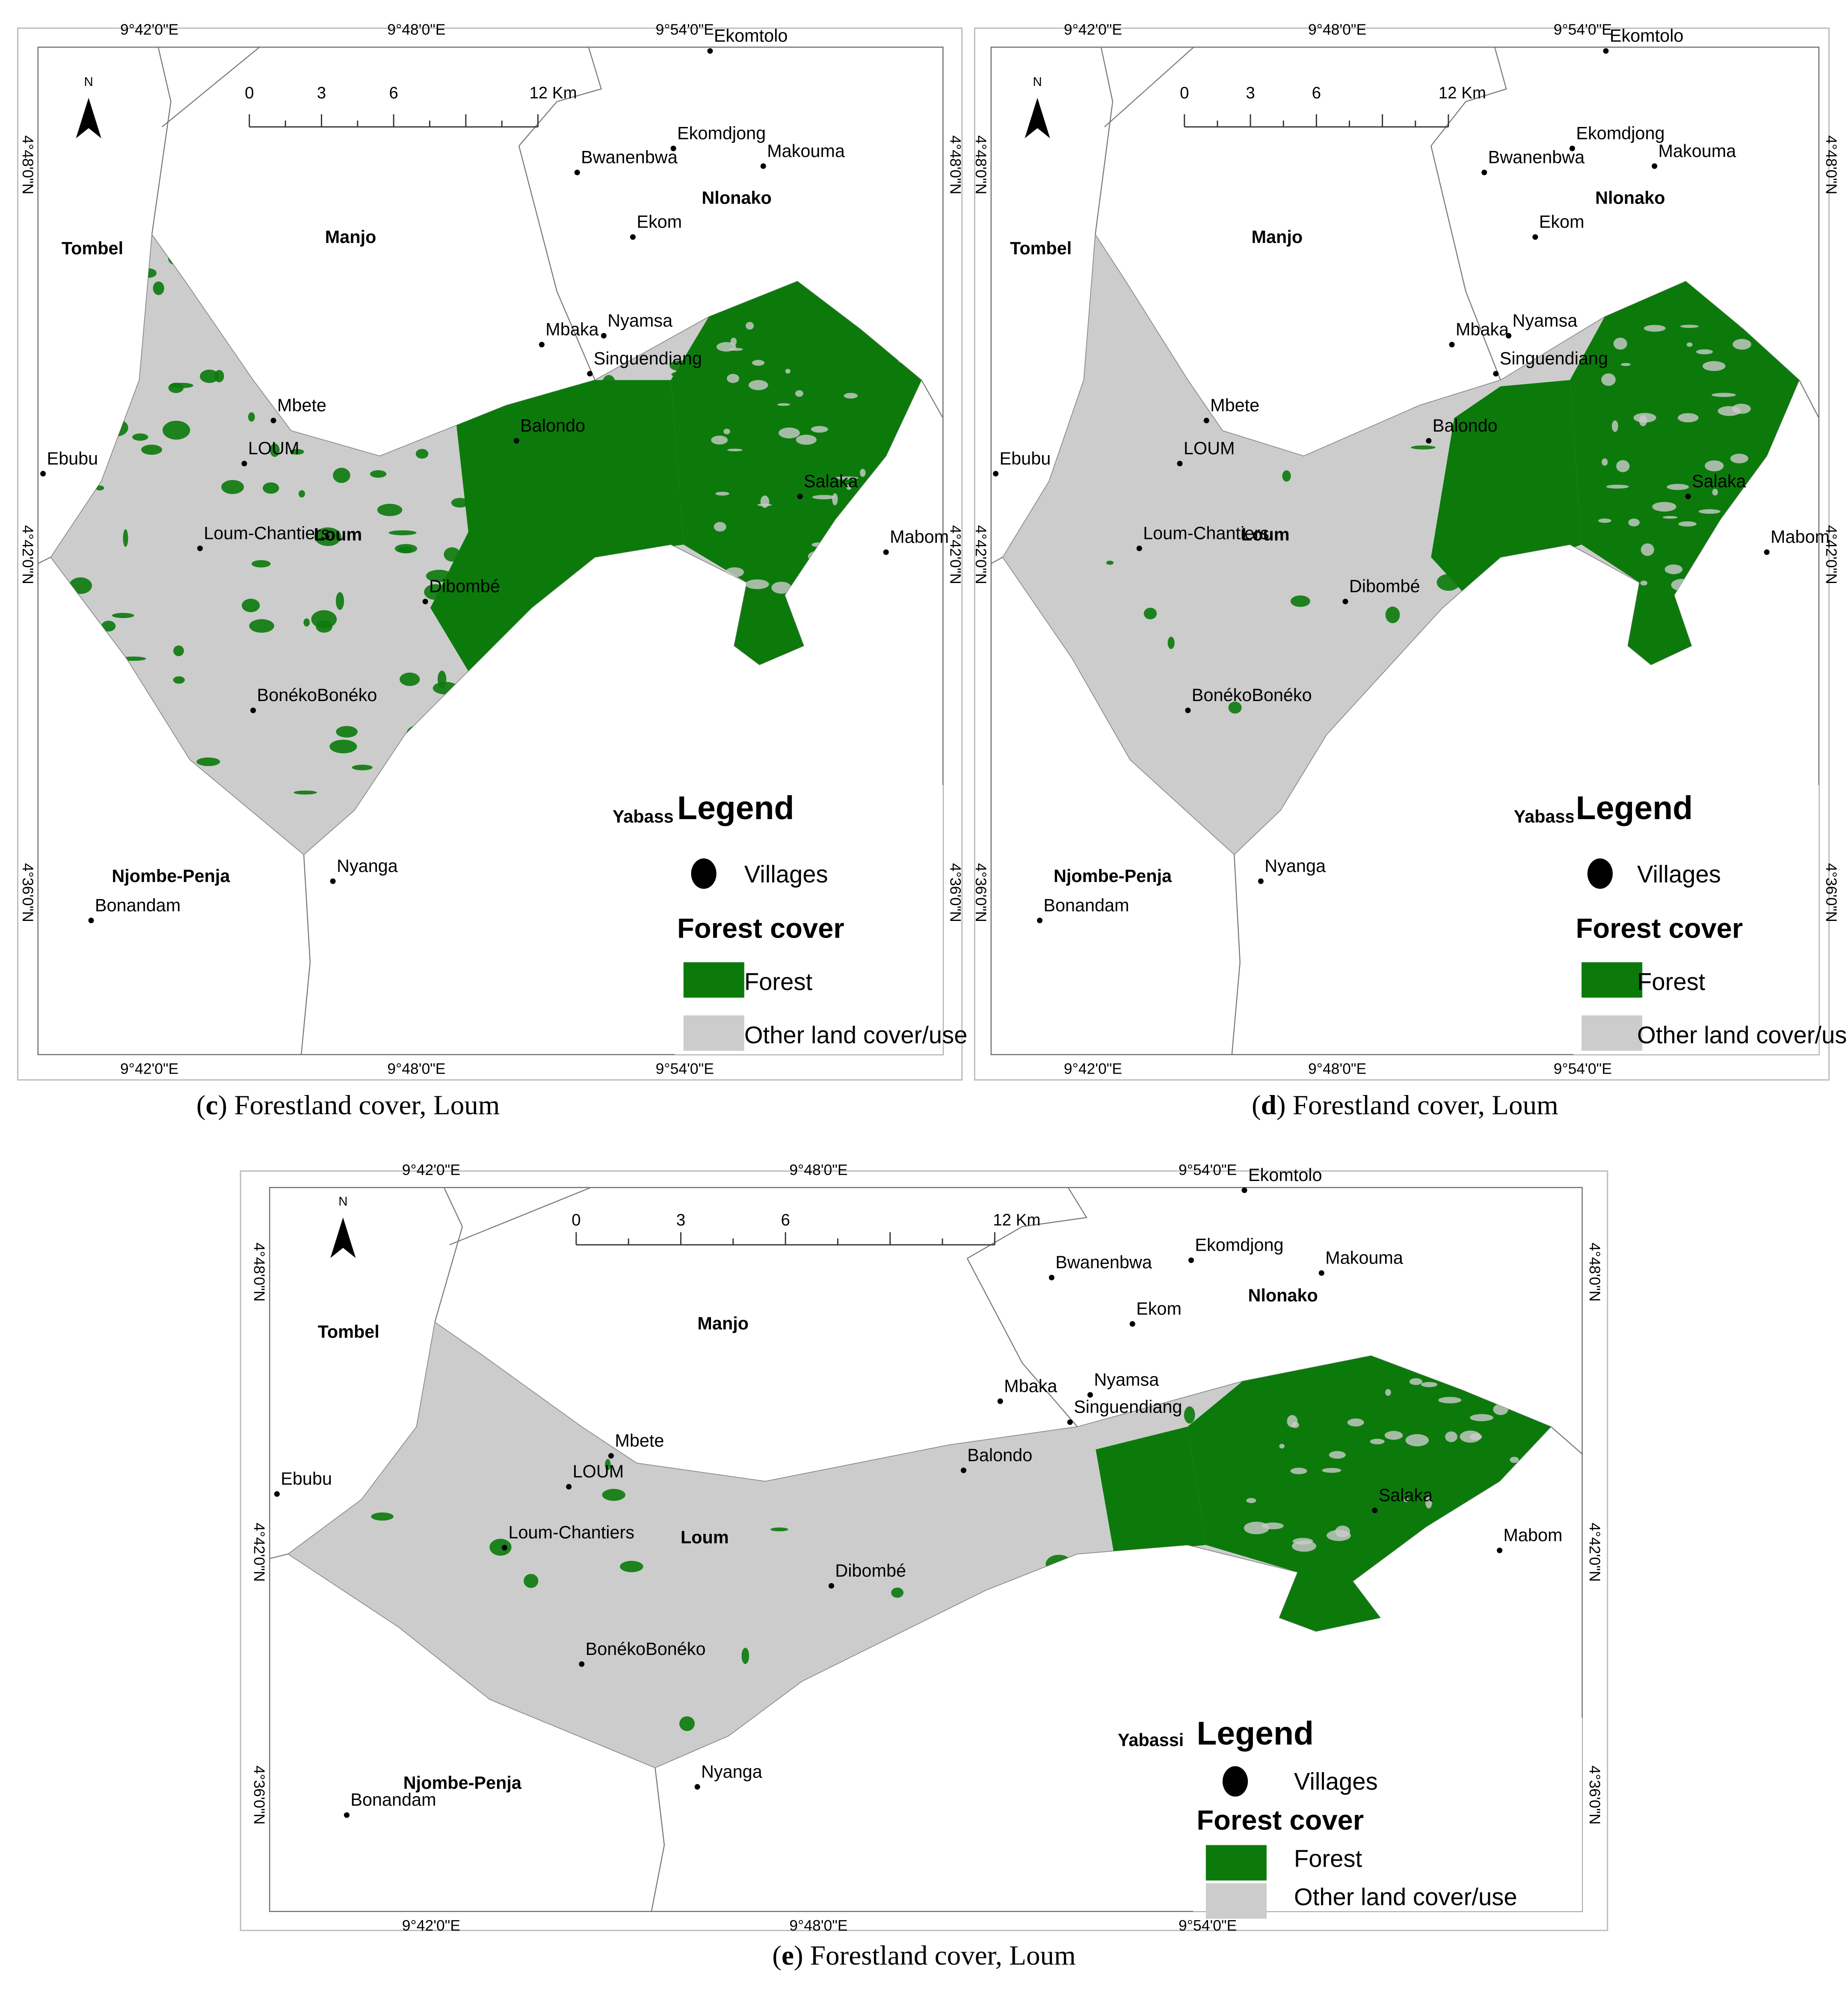 The height and width of the screenshot is (1989, 1848). What do you see at coordinates (1093, 30) in the screenshot?
I see `longitude-label: 9°42'0"E` at bounding box center [1093, 30].